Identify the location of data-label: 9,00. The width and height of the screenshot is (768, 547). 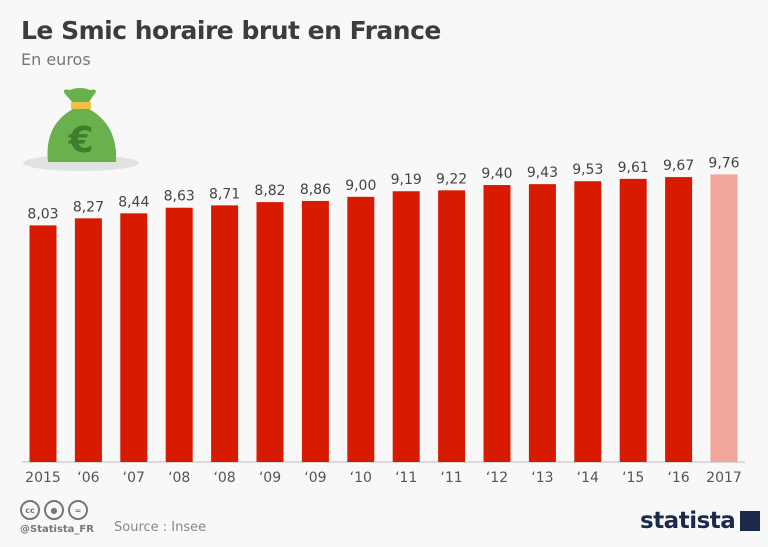
(360, 186).